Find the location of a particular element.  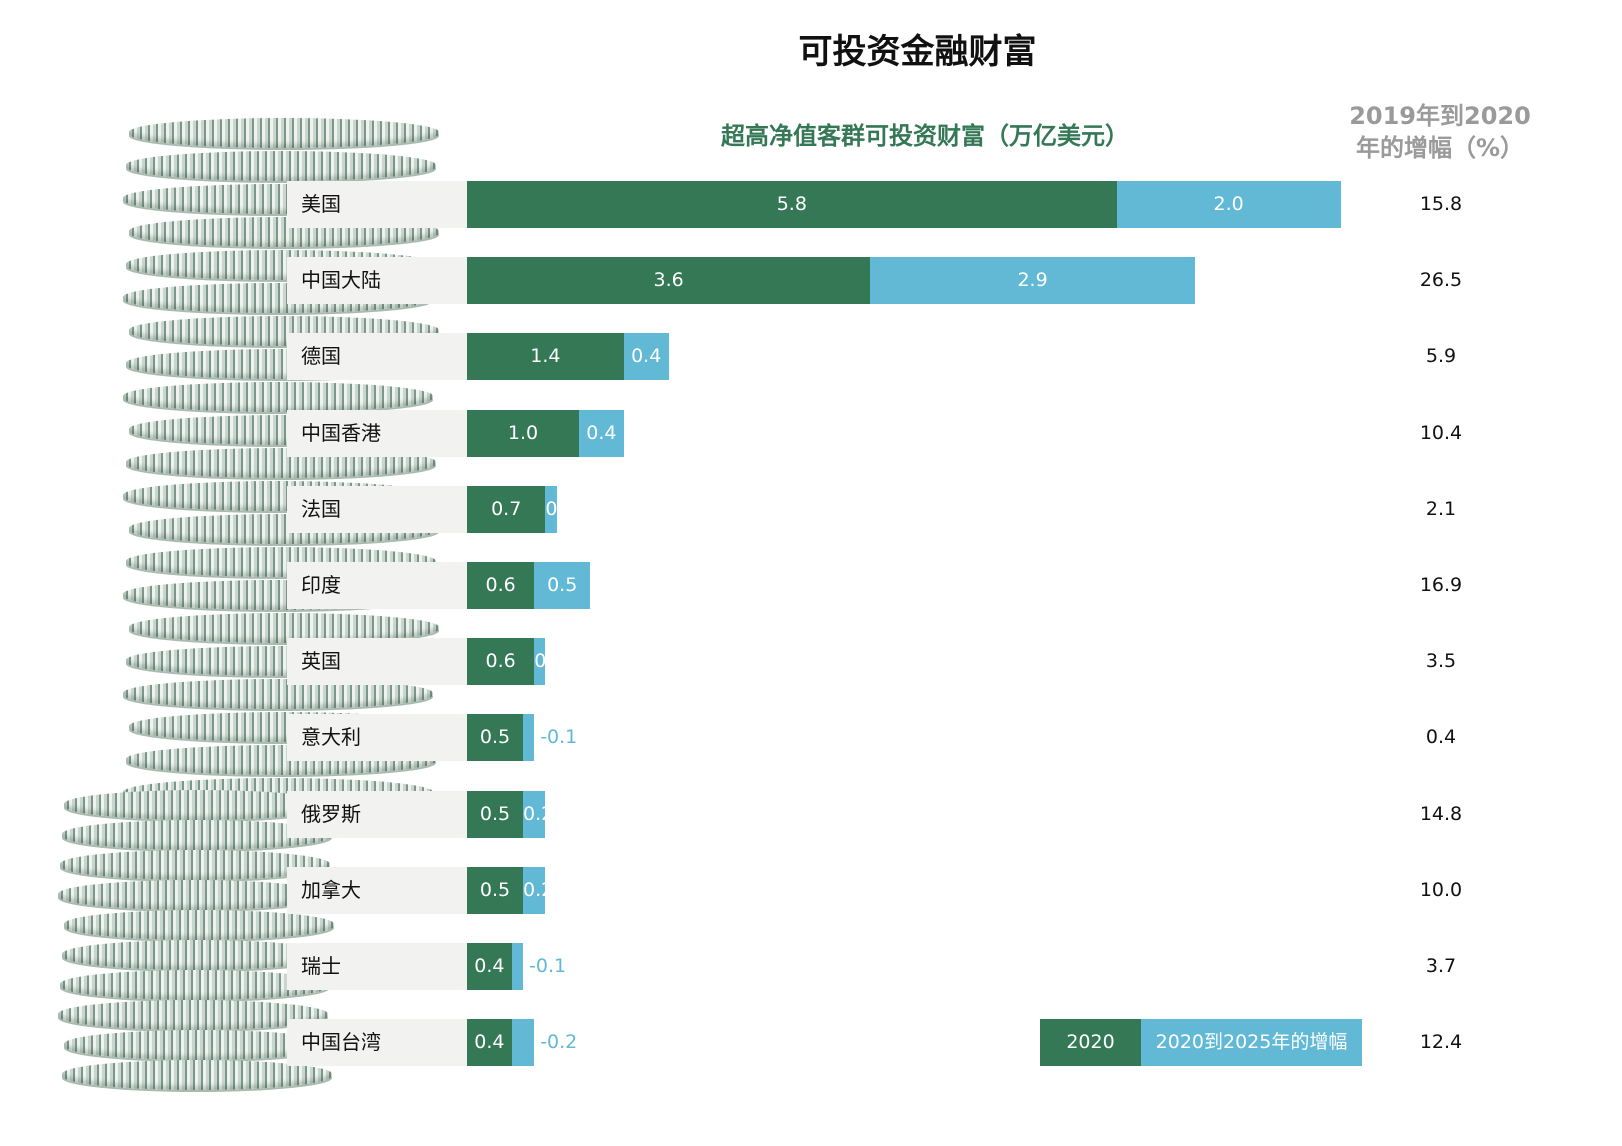

growth-pct-value: 14.8 is located at coordinates (1441, 813).